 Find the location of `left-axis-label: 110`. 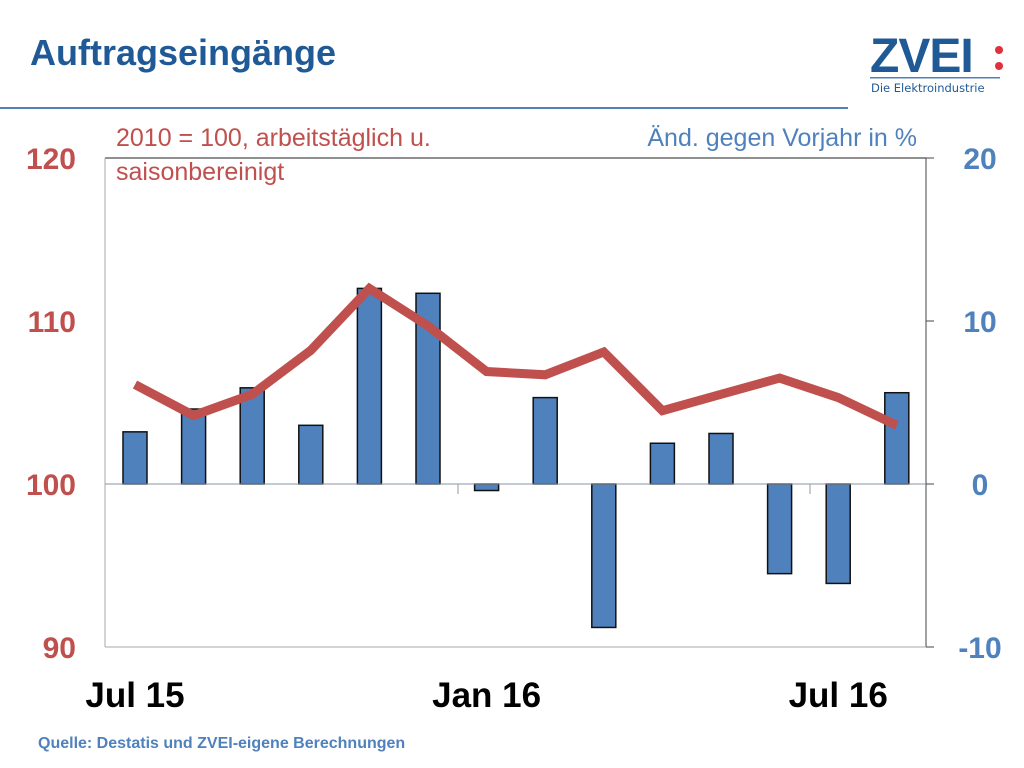

left-axis-label: 110 is located at coordinates (52, 322).